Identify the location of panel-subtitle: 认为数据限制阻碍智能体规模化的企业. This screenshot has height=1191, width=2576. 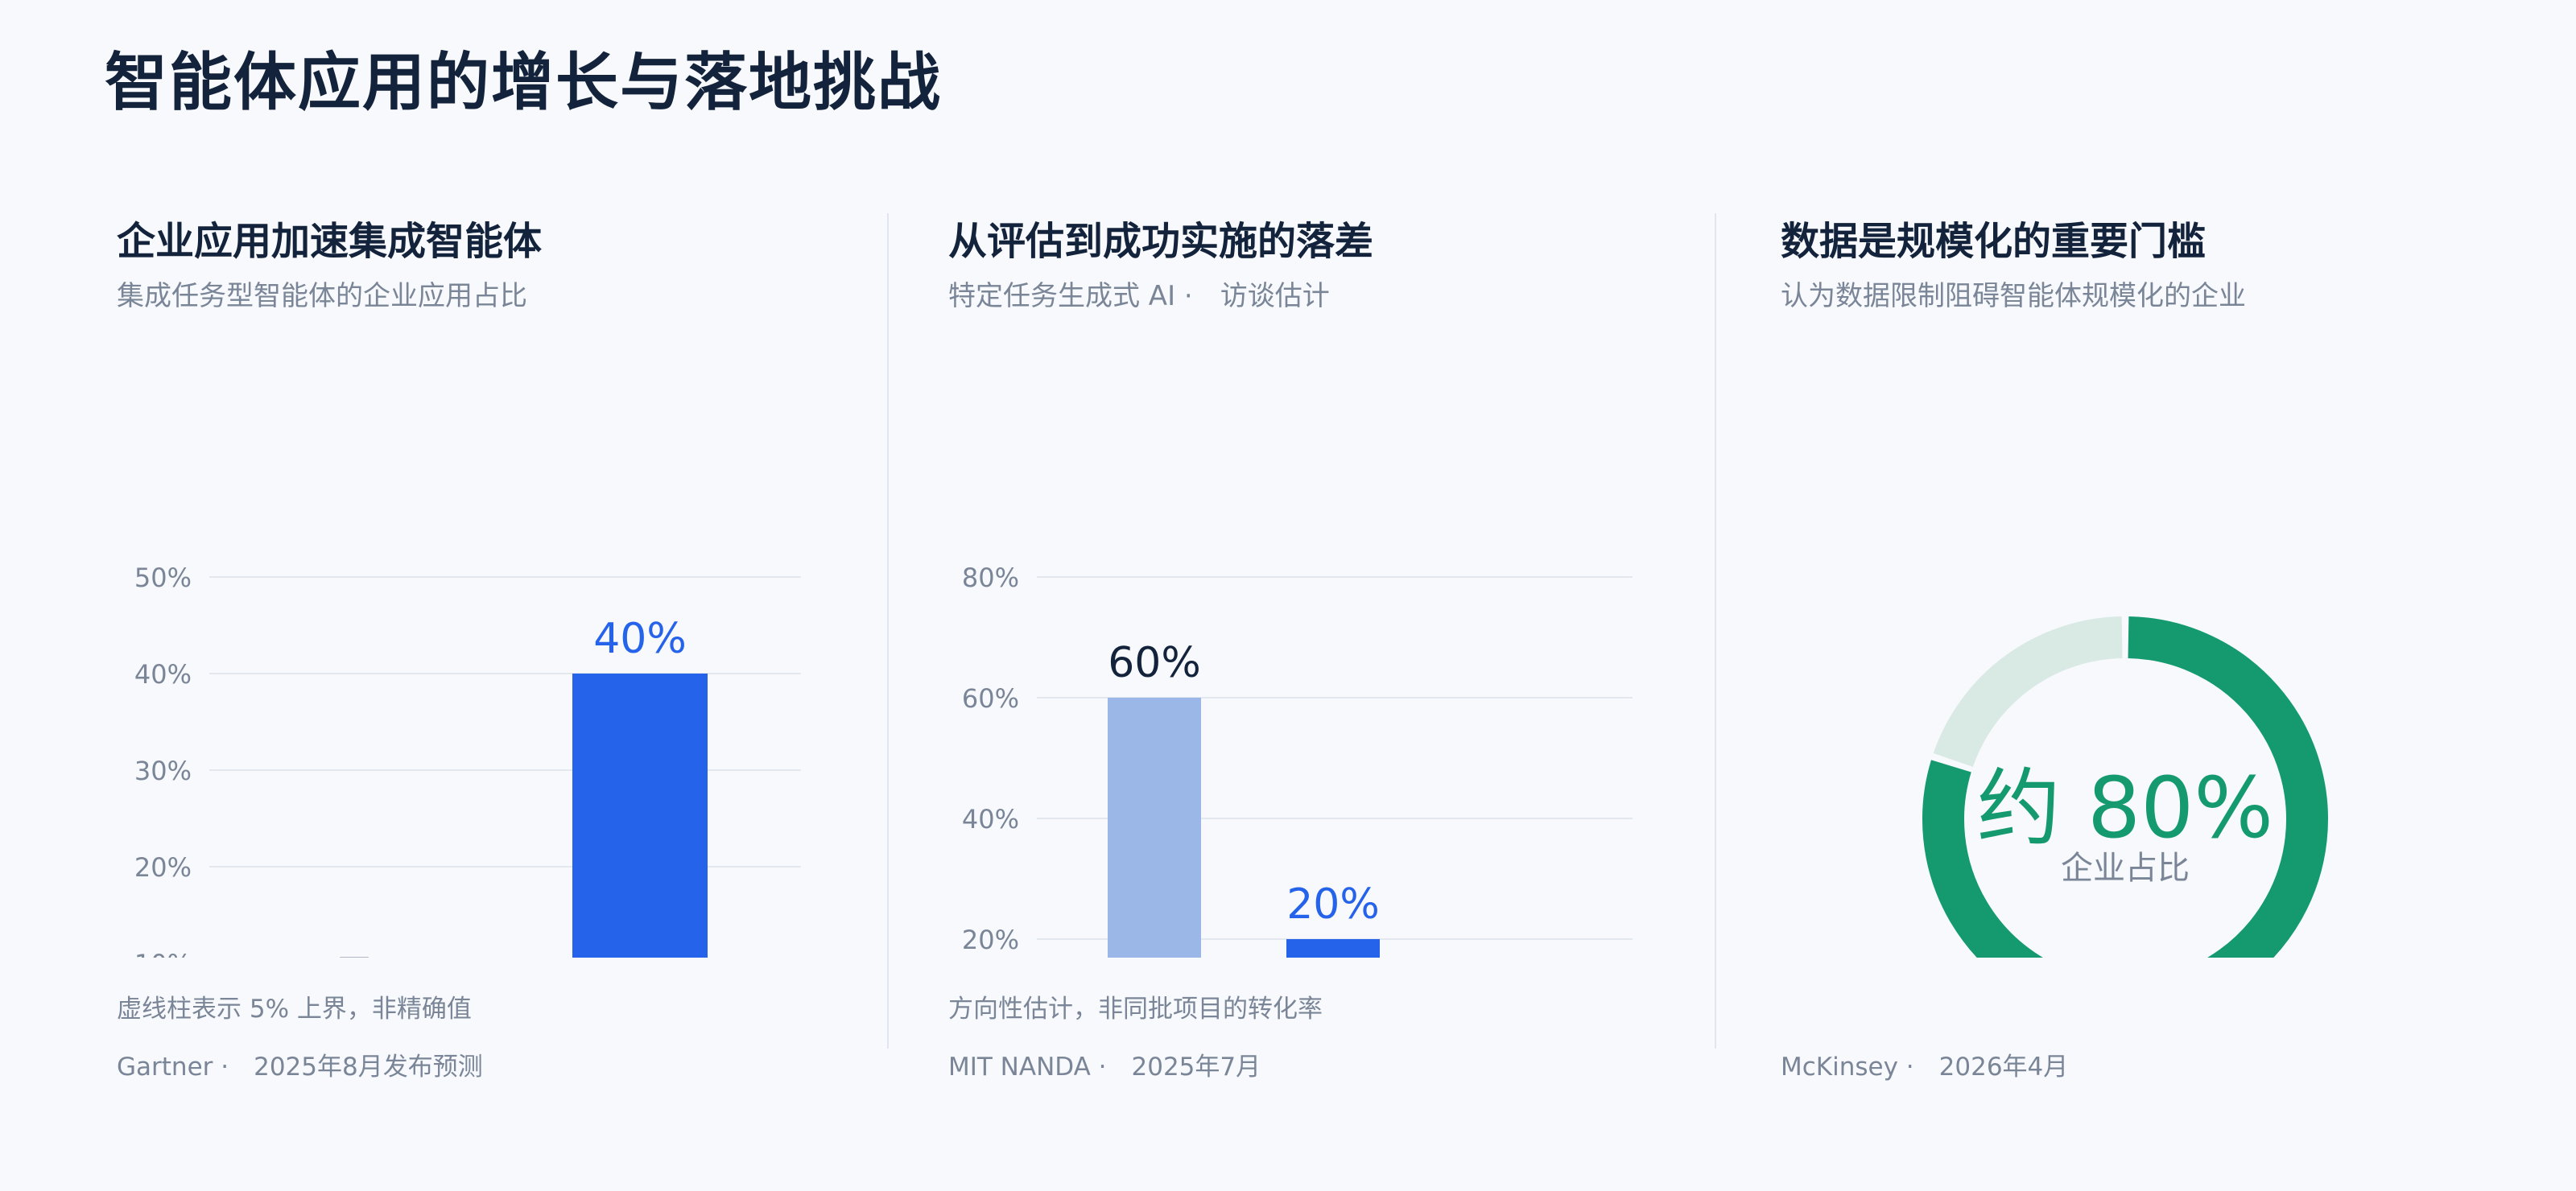
(2014, 296).